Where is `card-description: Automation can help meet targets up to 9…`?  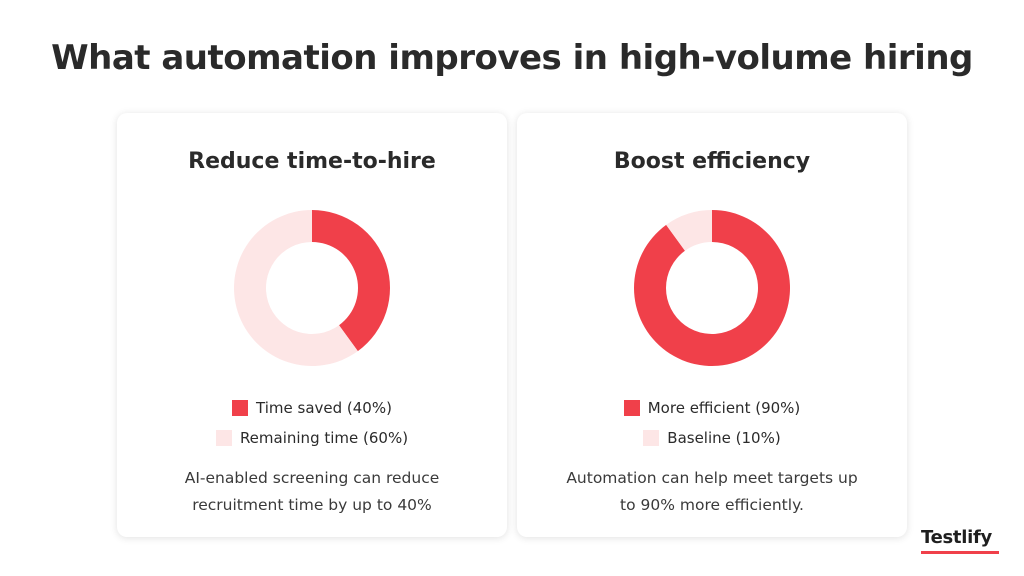
card-description: Automation can help meet targets up to 9… is located at coordinates (712, 492).